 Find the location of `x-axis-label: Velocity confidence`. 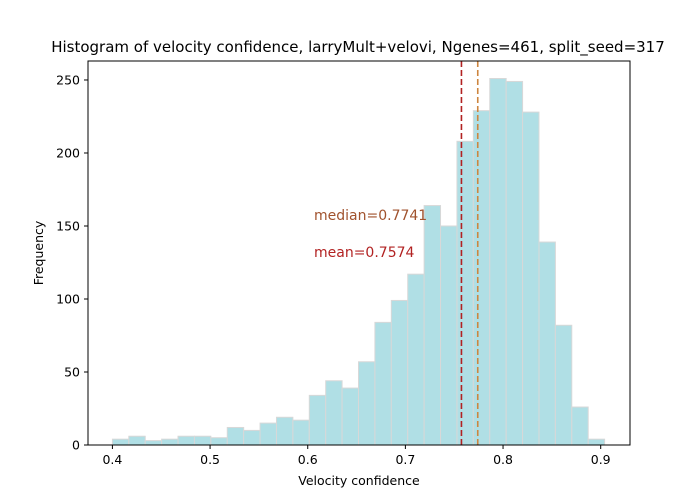

x-axis-label: Velocity confidence is located at coordinates (359, 480).